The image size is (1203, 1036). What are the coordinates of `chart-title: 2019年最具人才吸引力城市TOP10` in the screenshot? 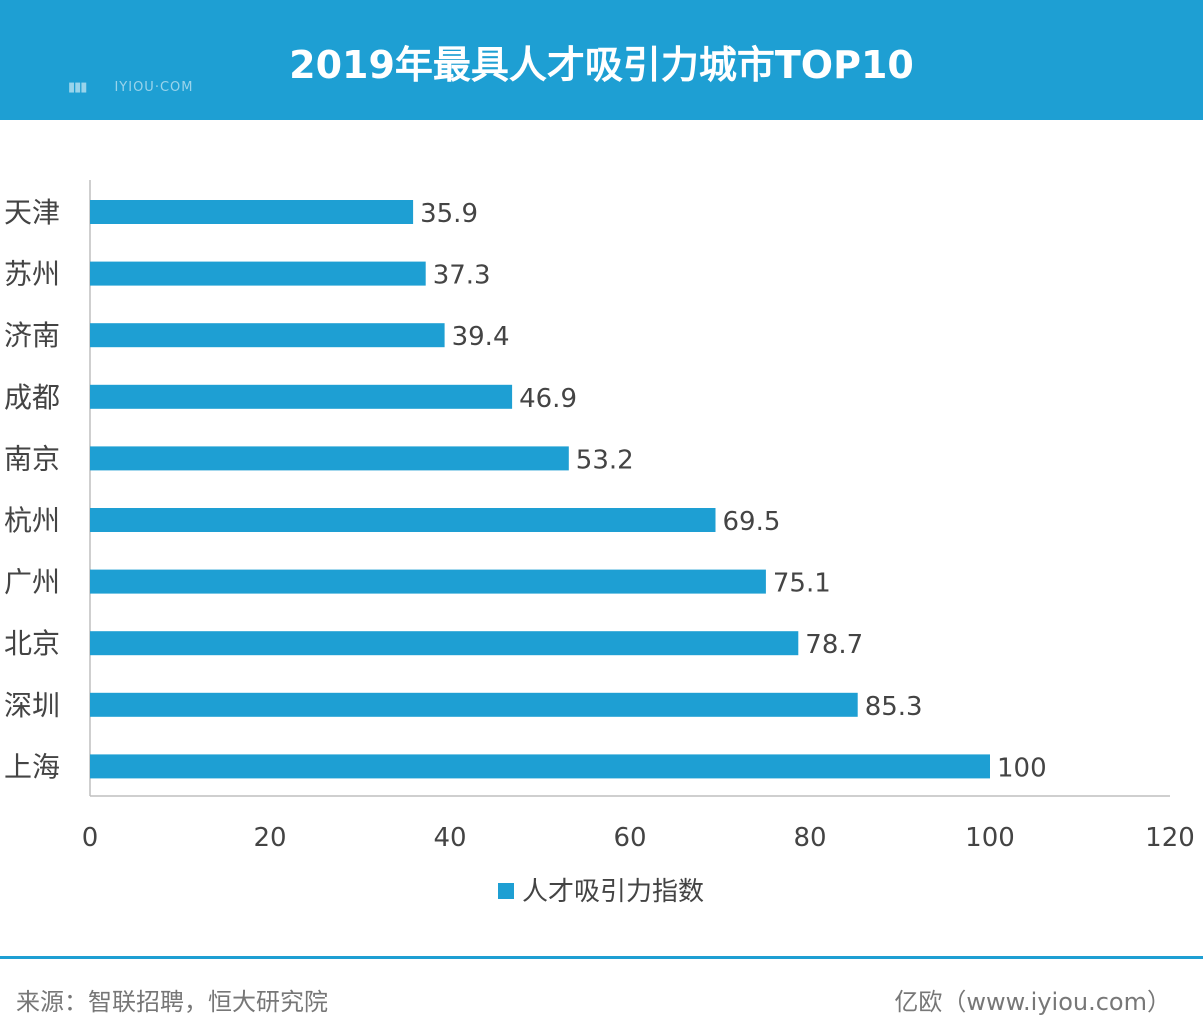 It's located at (601, 65).